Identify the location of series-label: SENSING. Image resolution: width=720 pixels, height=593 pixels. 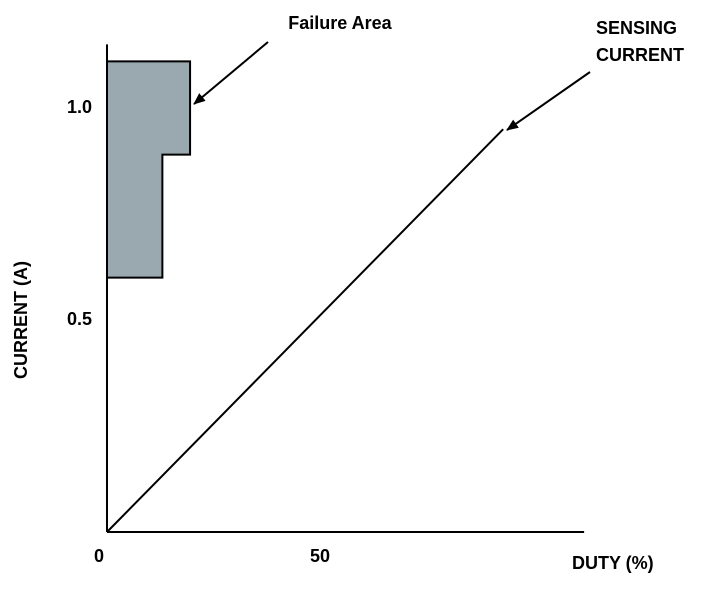
(636, 28).